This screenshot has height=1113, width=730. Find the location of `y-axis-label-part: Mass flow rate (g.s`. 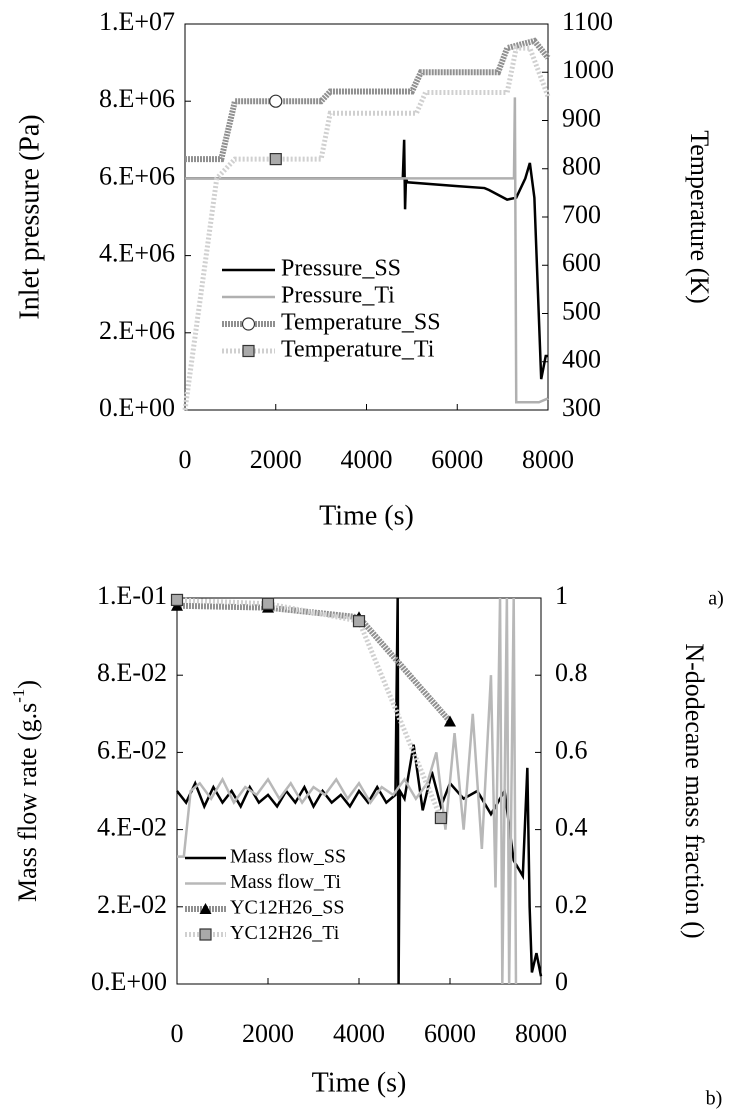

y-axis-label-part: Mass flow rate (g.s is located at coordinates (27, 802).